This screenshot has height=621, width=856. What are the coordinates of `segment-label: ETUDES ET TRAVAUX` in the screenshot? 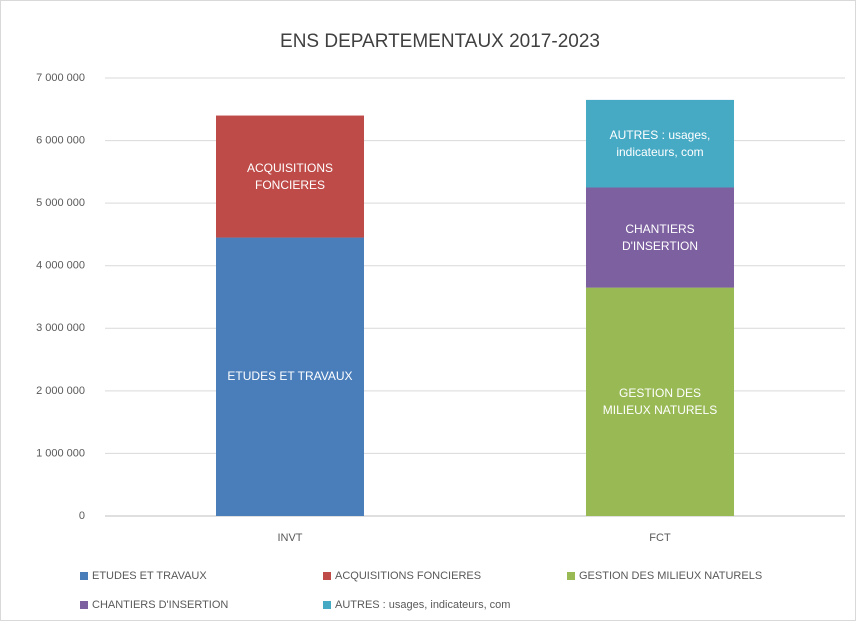 It's located at (290, 376).